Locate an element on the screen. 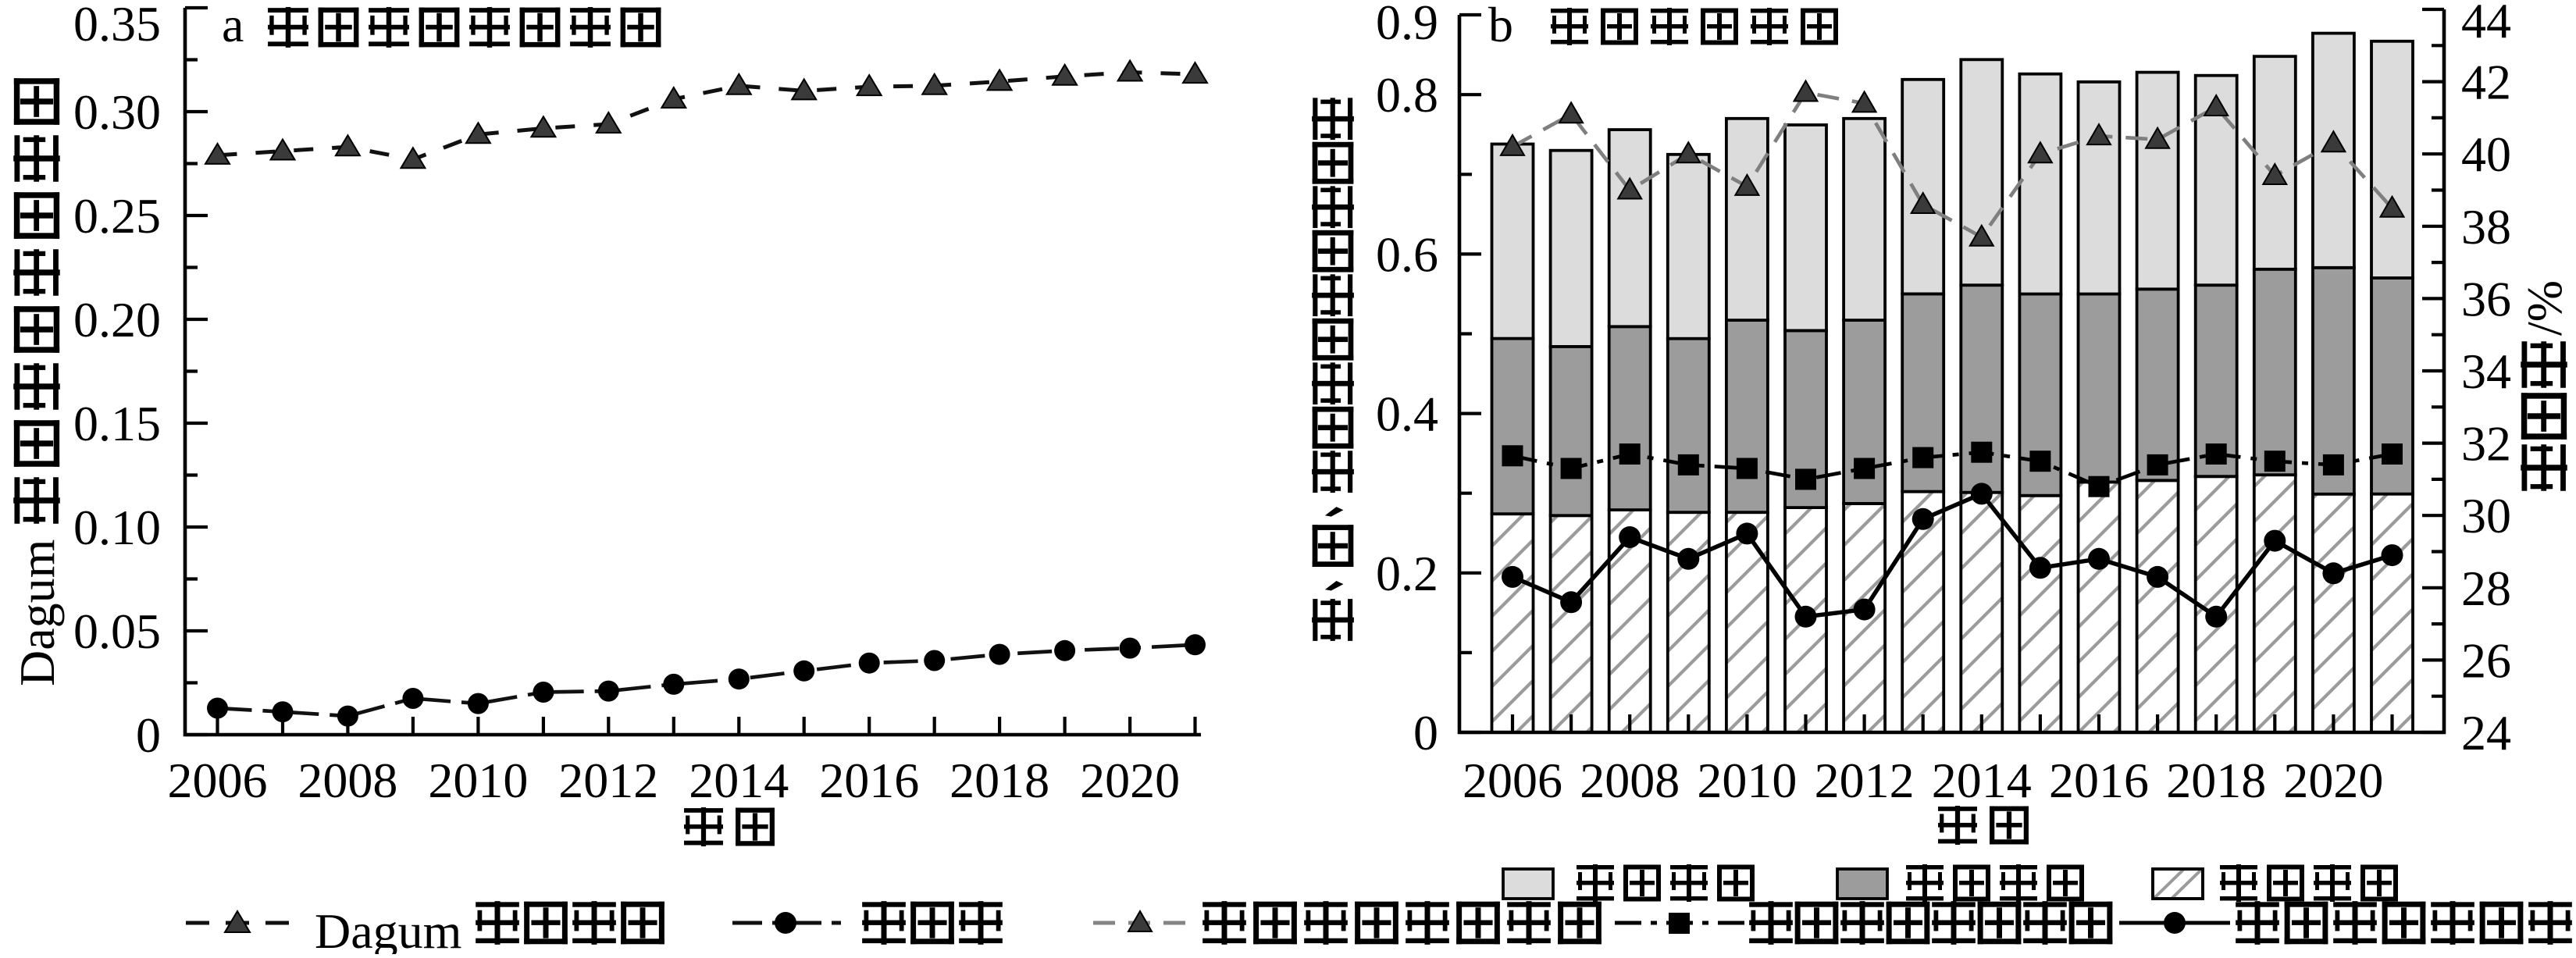  svg-text: 44 is located at coordinates (2486, 24).